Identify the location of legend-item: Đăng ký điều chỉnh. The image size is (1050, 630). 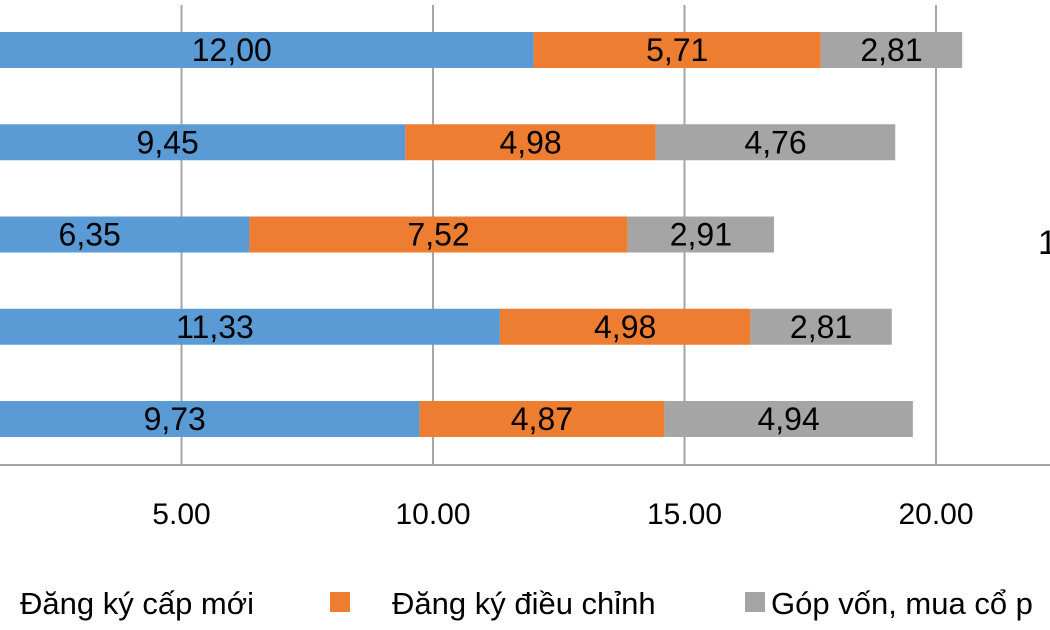
(493, 603).